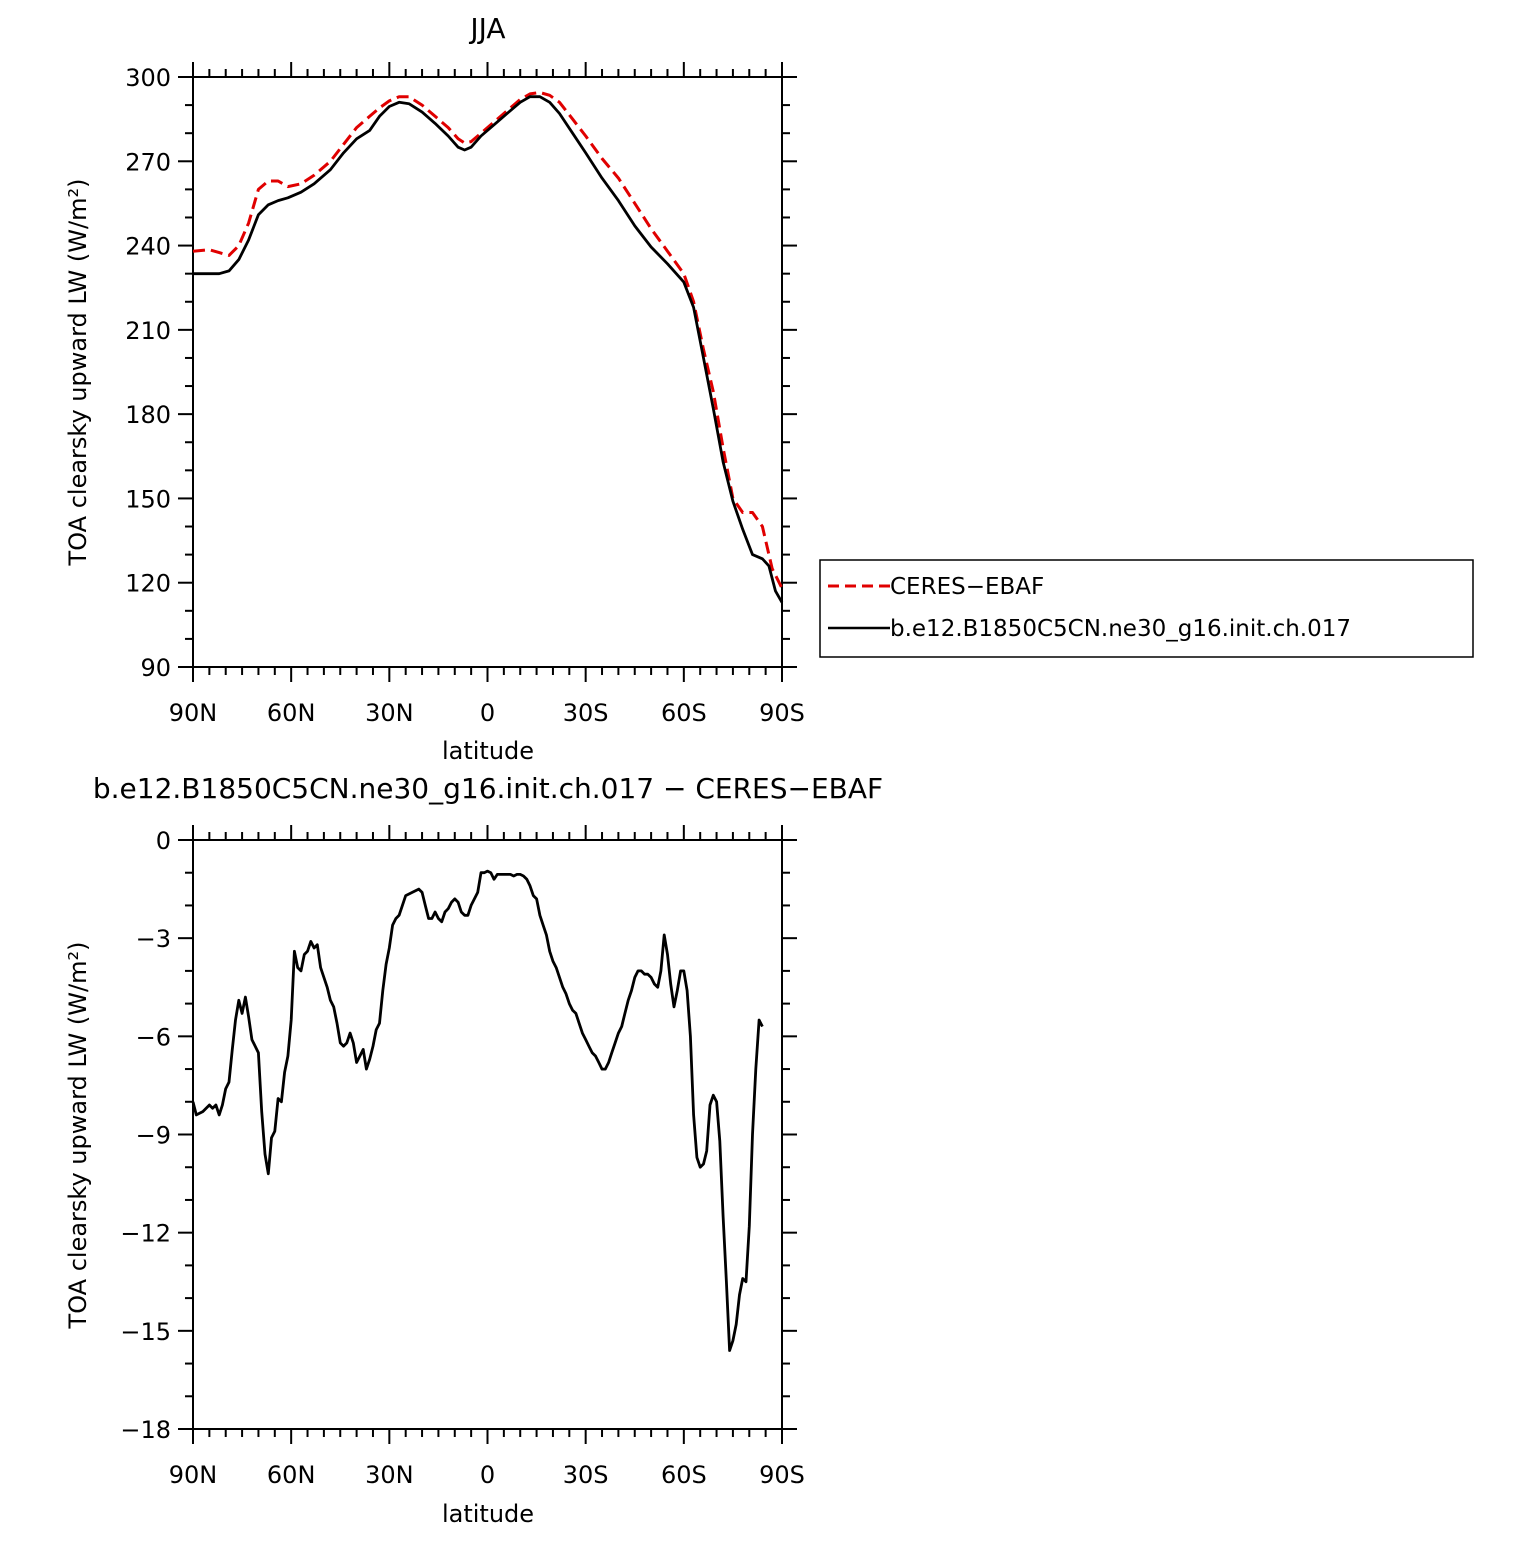 The height and width of the screenshot is (1541, 1536). What do you see at coordinates (148, 415) in the screenshot?
I see `top-y-tick-label: 180` at bounding box center [148, 415].